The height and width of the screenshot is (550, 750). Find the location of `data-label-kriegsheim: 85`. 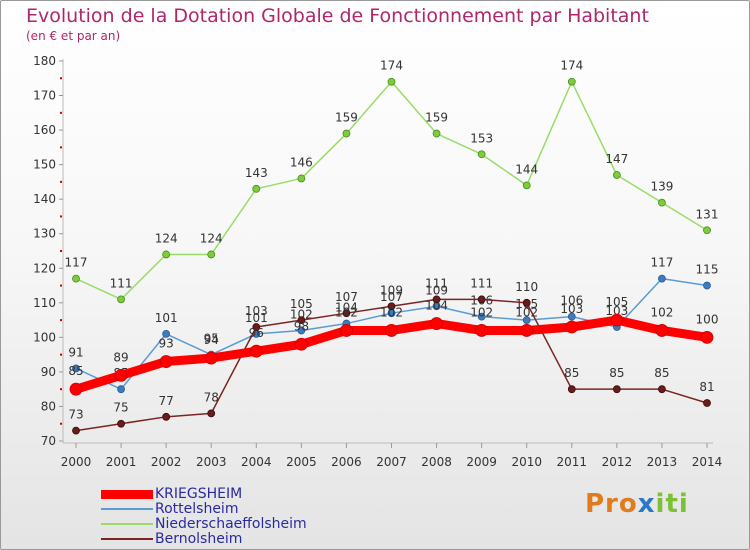

data-label-kriegsheim: 85 is located at coordinates (75, 371).